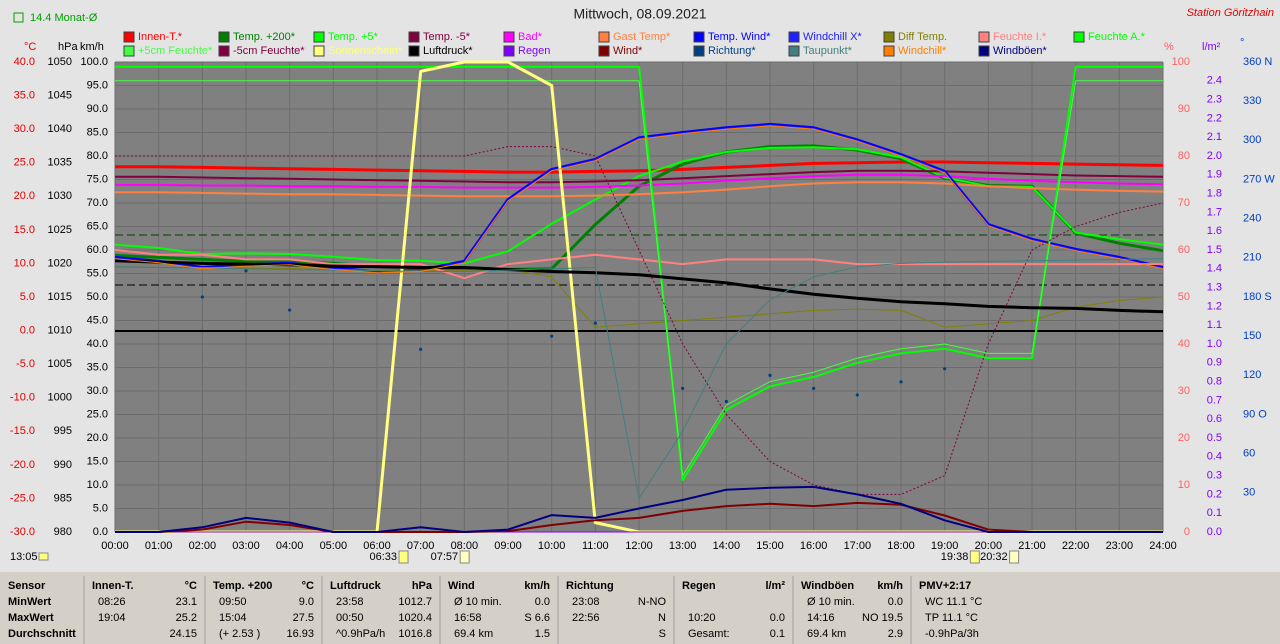  I want to click on y-tick-label: 1.5, so click(1214, 250).